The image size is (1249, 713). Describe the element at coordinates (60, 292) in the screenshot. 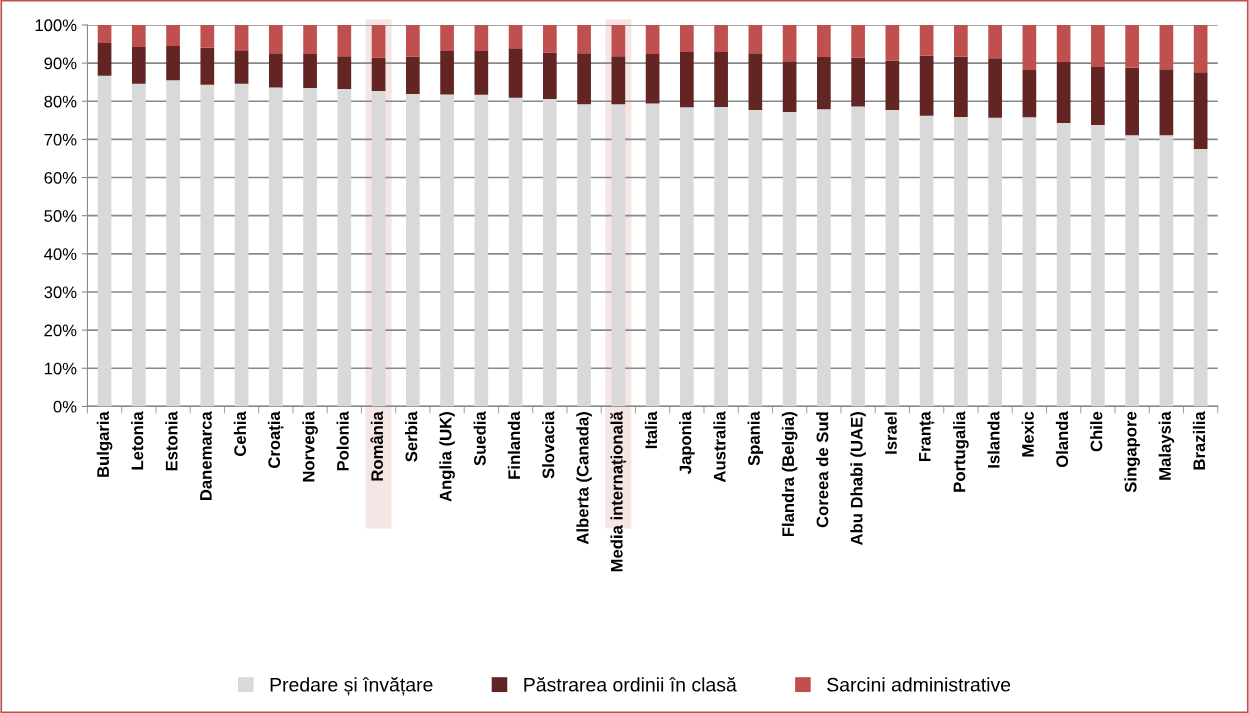

I see `y-tick-label: 30%` at that location.